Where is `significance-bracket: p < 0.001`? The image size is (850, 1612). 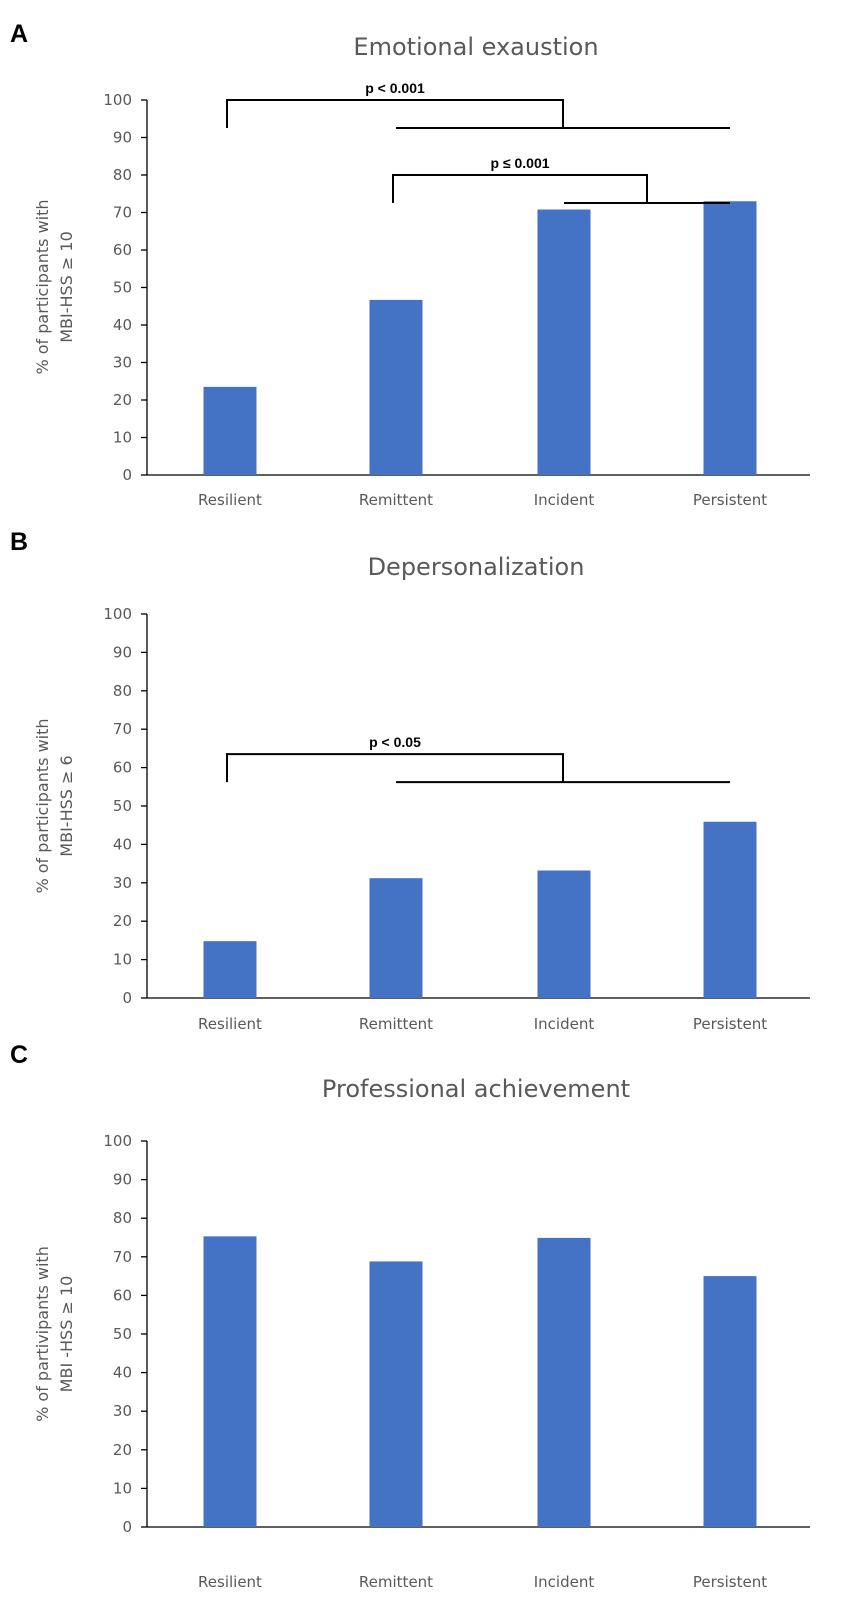
significance-bracket: p < 0.001 is located at coordinates (478, 104).